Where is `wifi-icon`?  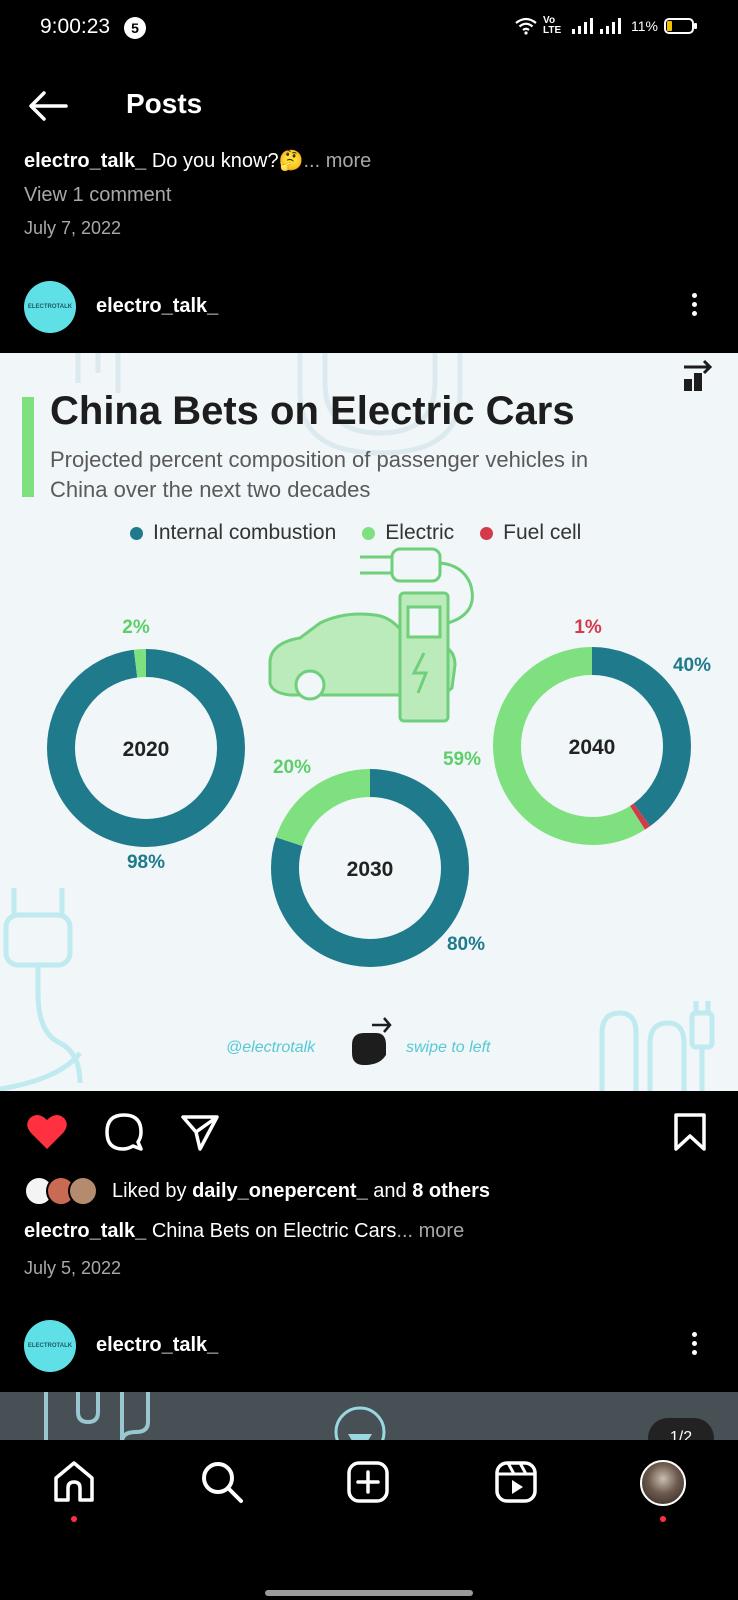 wifi-icon is located at coordinates (526, 26).